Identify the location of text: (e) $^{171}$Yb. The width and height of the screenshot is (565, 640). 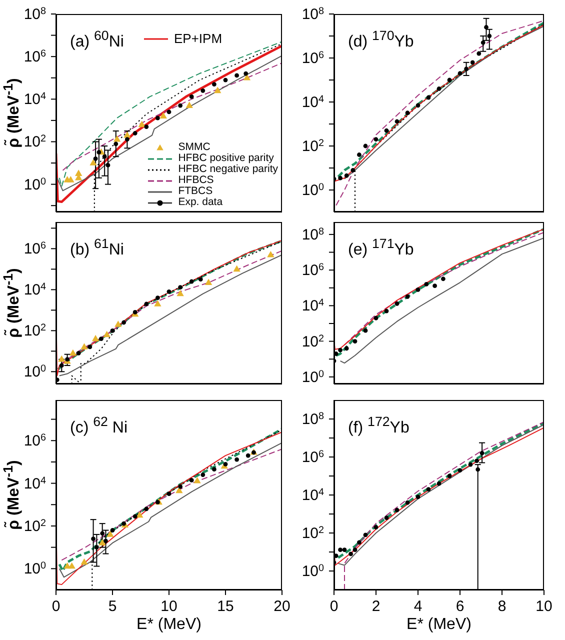
(381, 248).